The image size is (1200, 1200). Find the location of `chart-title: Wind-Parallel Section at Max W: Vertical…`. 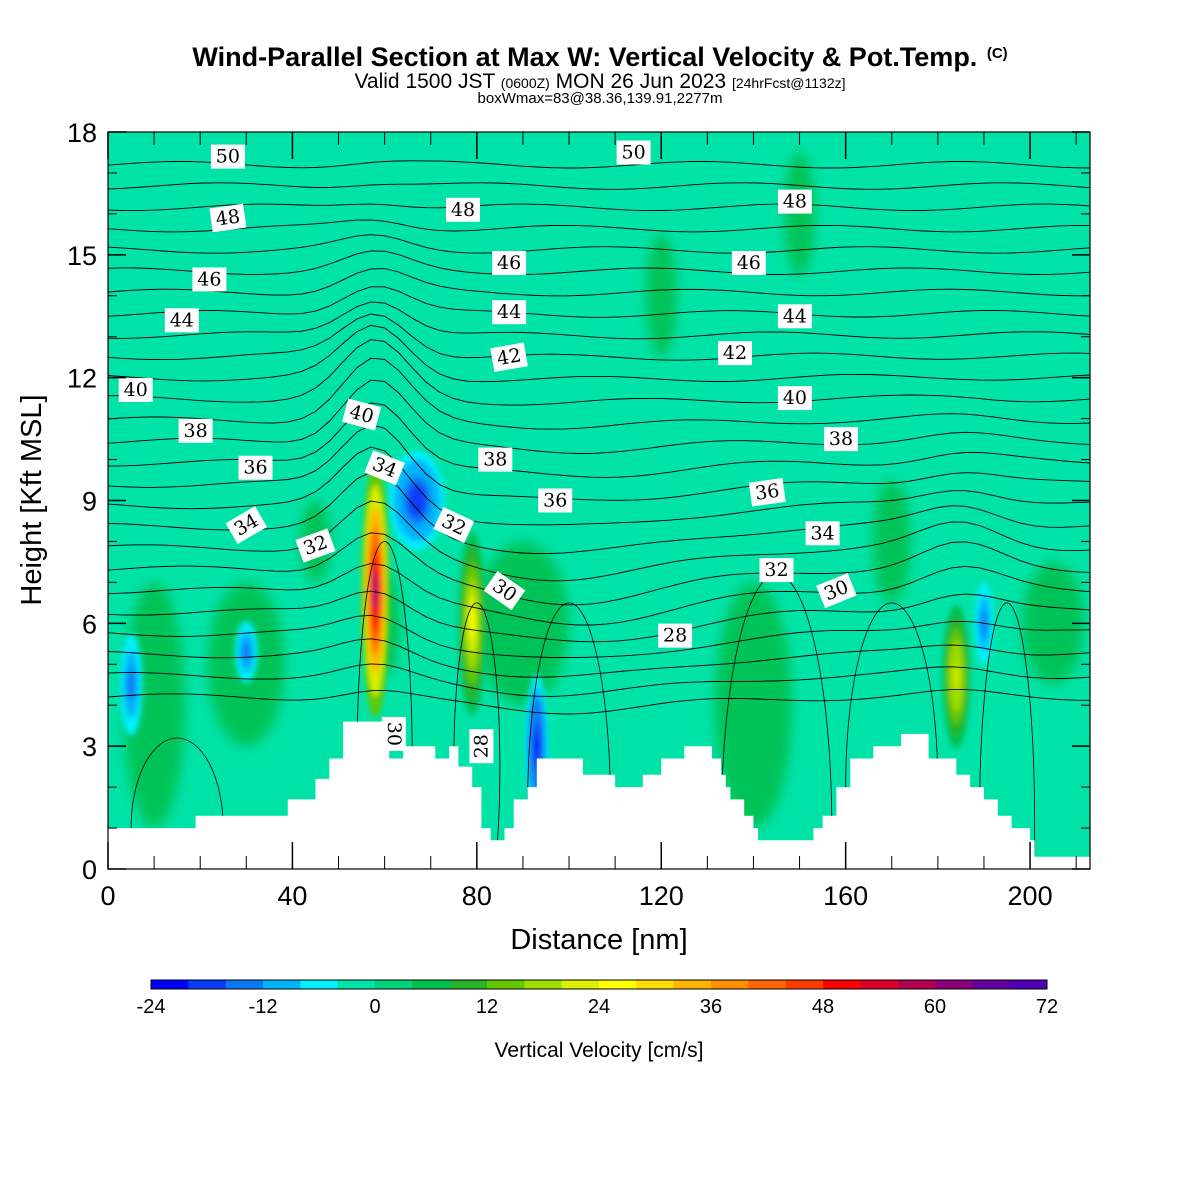

chart-title: Wind-Parallel Section at Max W: Vertical… is located at coordinates (600, 57).